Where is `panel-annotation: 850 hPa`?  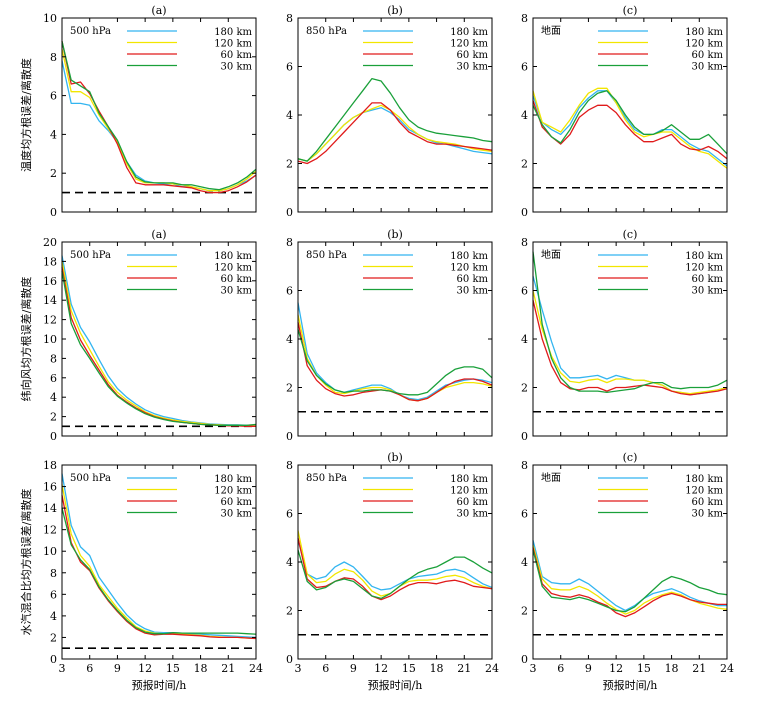
panel-annotation: 850 hPa is located at coordinates (326, 478).